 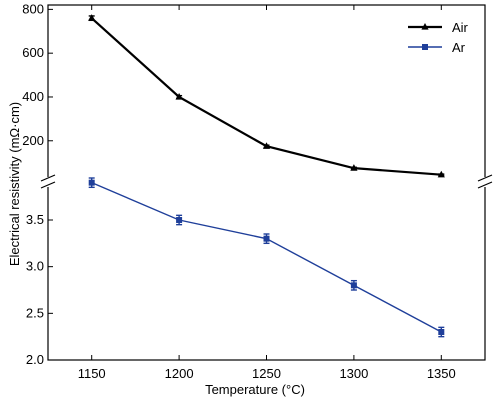 I want to click on axis-break-gap-left, so click(x=48, y=182).